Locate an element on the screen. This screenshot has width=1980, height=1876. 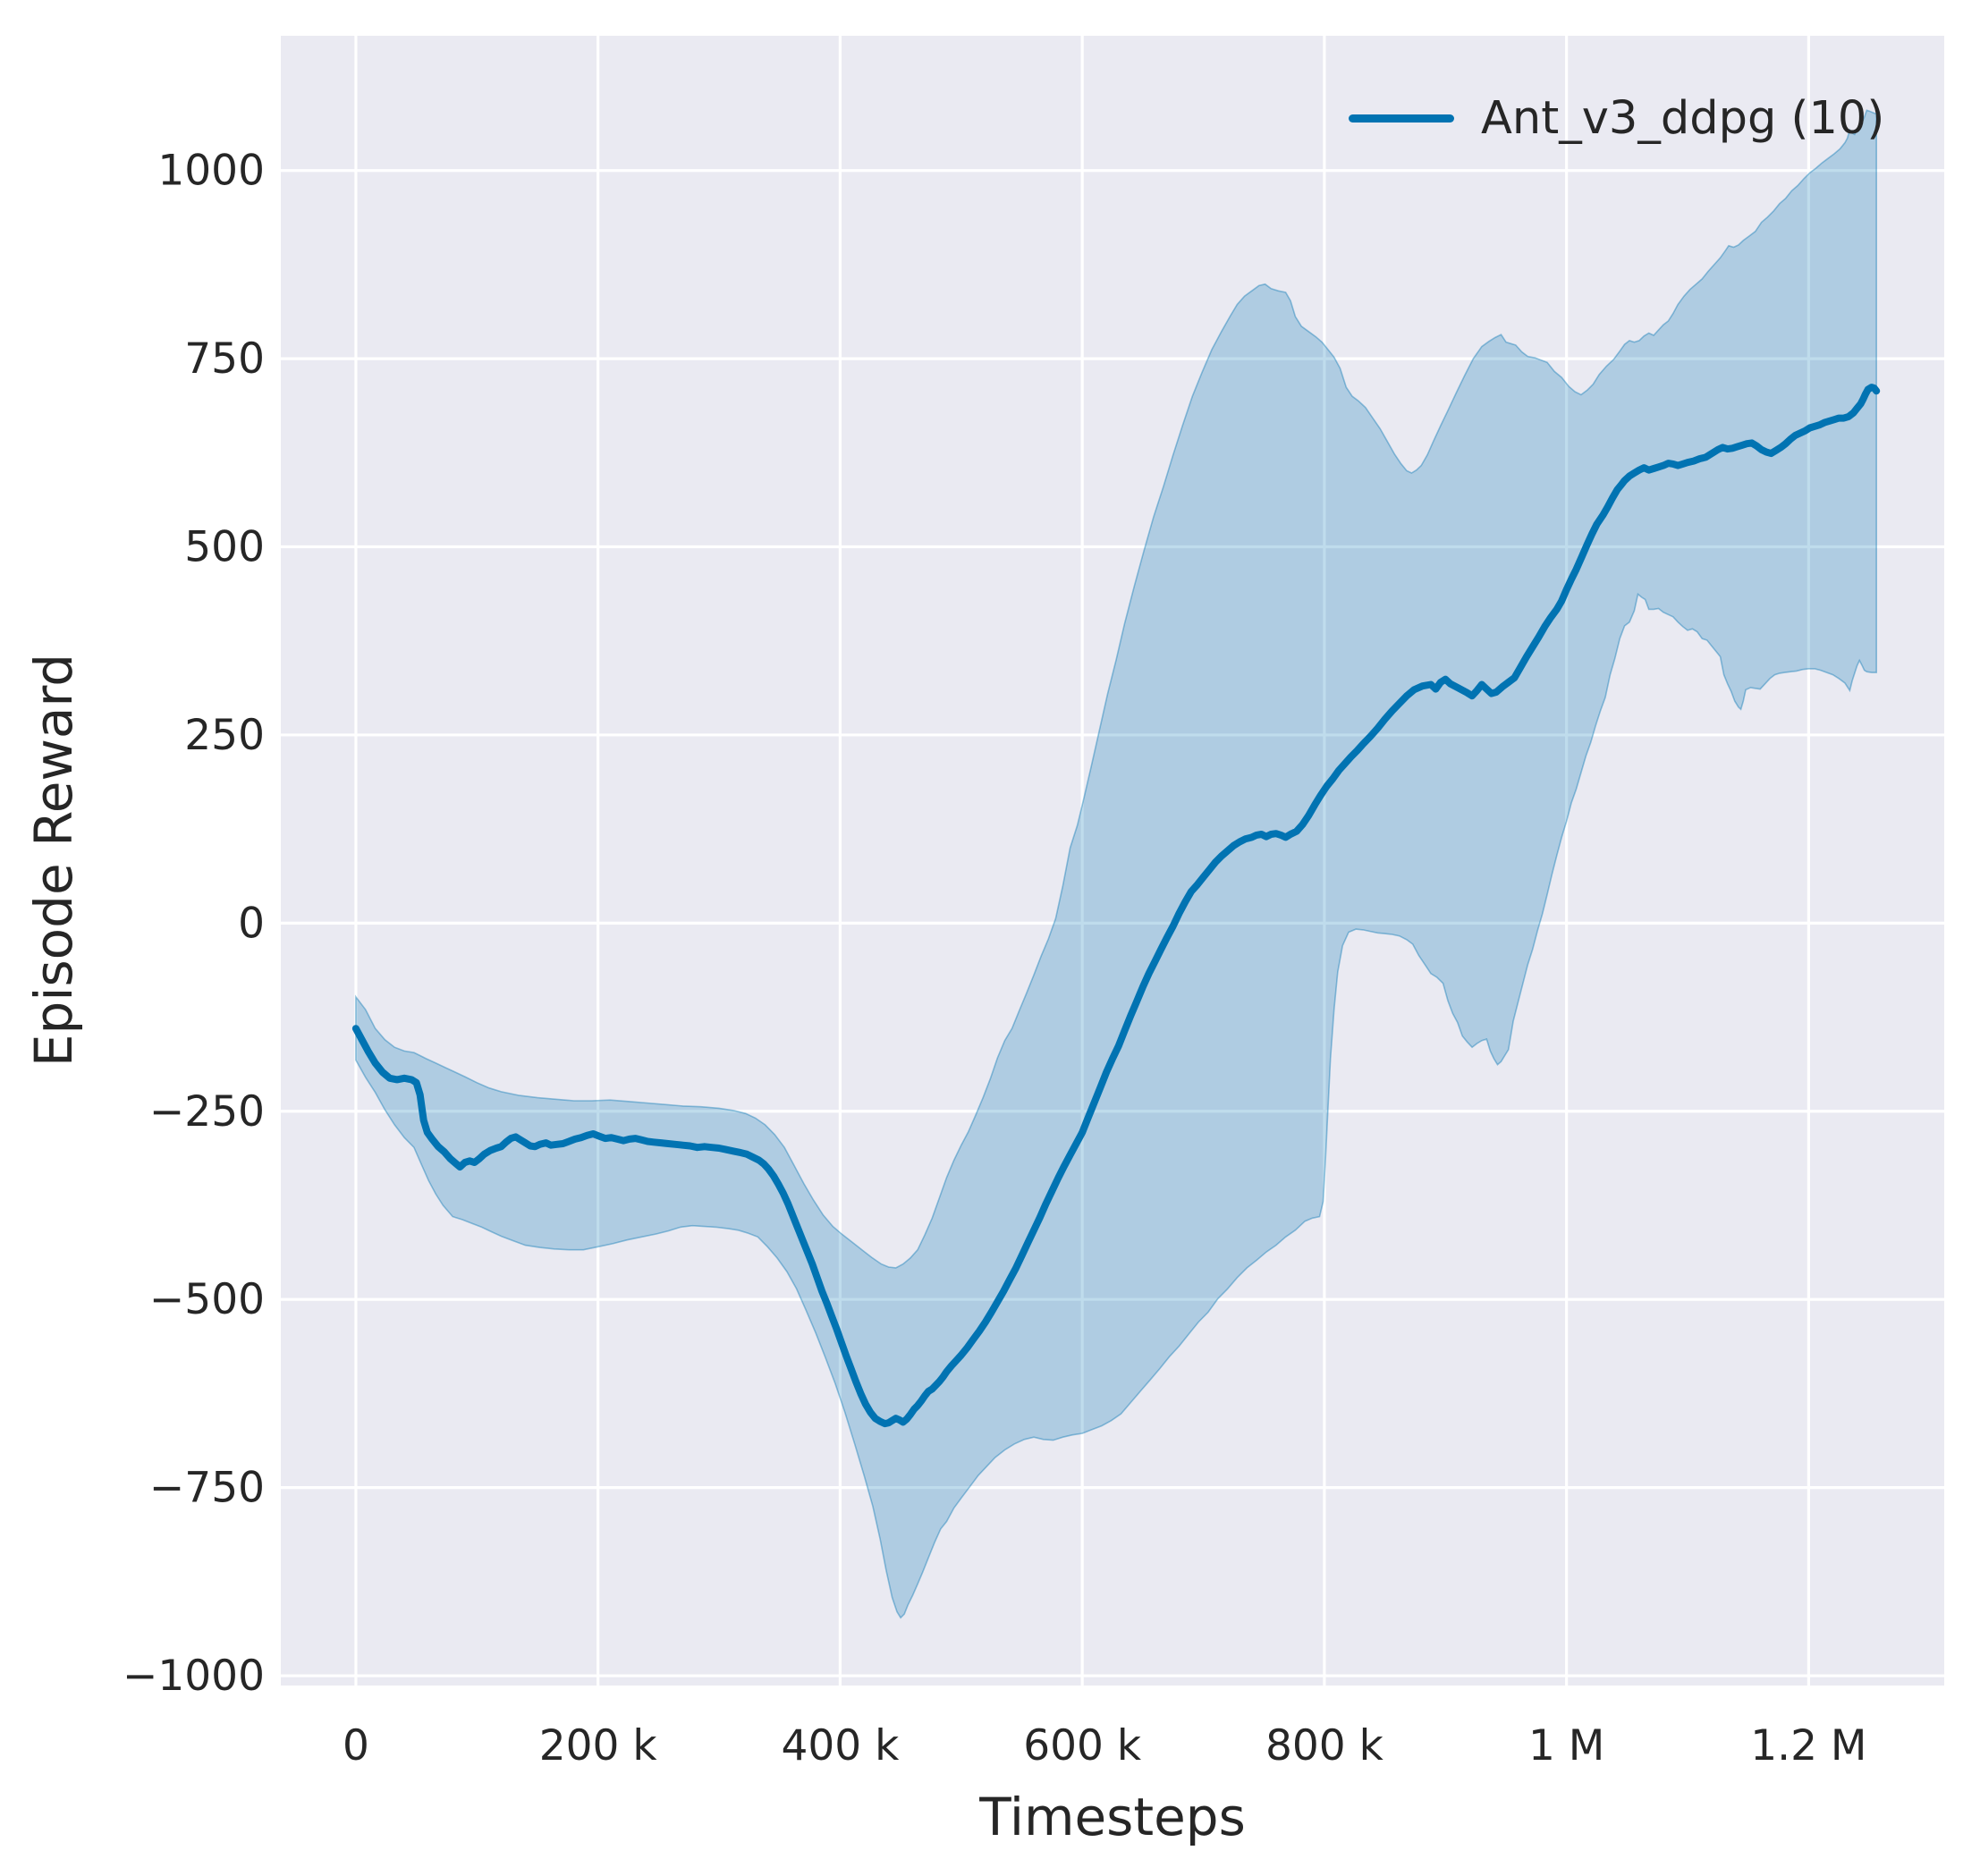
y-tick-label: 0 is located at coordinates (251, 924).